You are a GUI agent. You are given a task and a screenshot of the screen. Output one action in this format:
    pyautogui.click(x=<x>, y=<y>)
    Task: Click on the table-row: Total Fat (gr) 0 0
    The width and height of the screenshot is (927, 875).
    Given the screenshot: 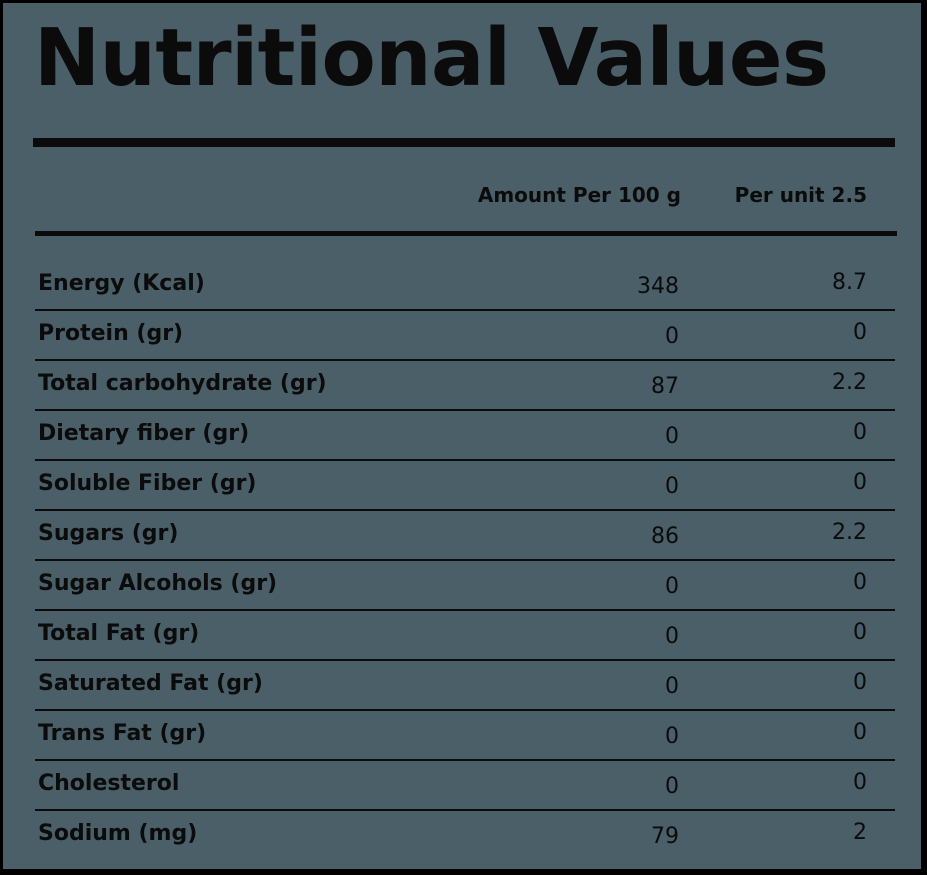 What is the action you would take?
    pyautogui.click(x=462, y=636)
    